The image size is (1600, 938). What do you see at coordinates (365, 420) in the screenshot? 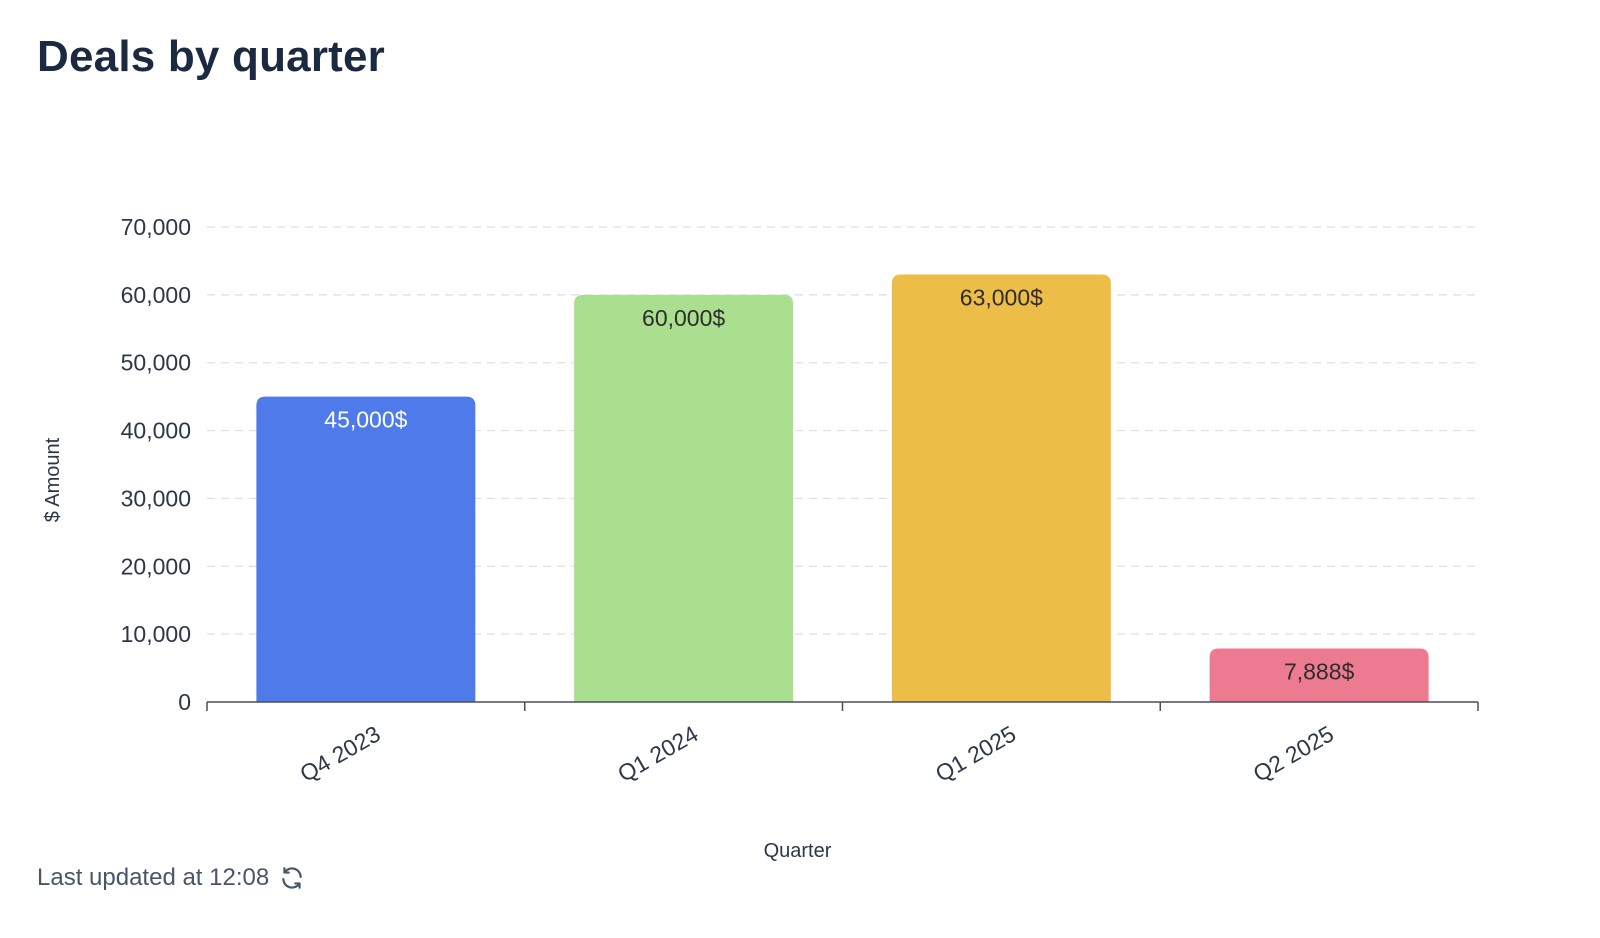
I see `bar-data-label: 45,000$` at bounding box center [365, 420].